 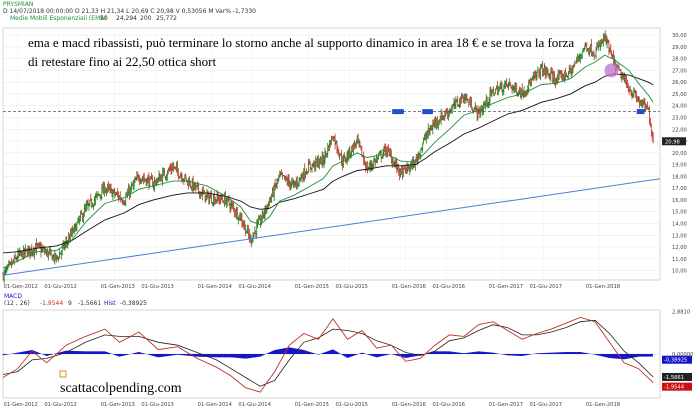 What do you see at coordinates (166, 18) in the screenshot?
I see `ema-legend-v2: 25,772` at bounding box center [166, 18].